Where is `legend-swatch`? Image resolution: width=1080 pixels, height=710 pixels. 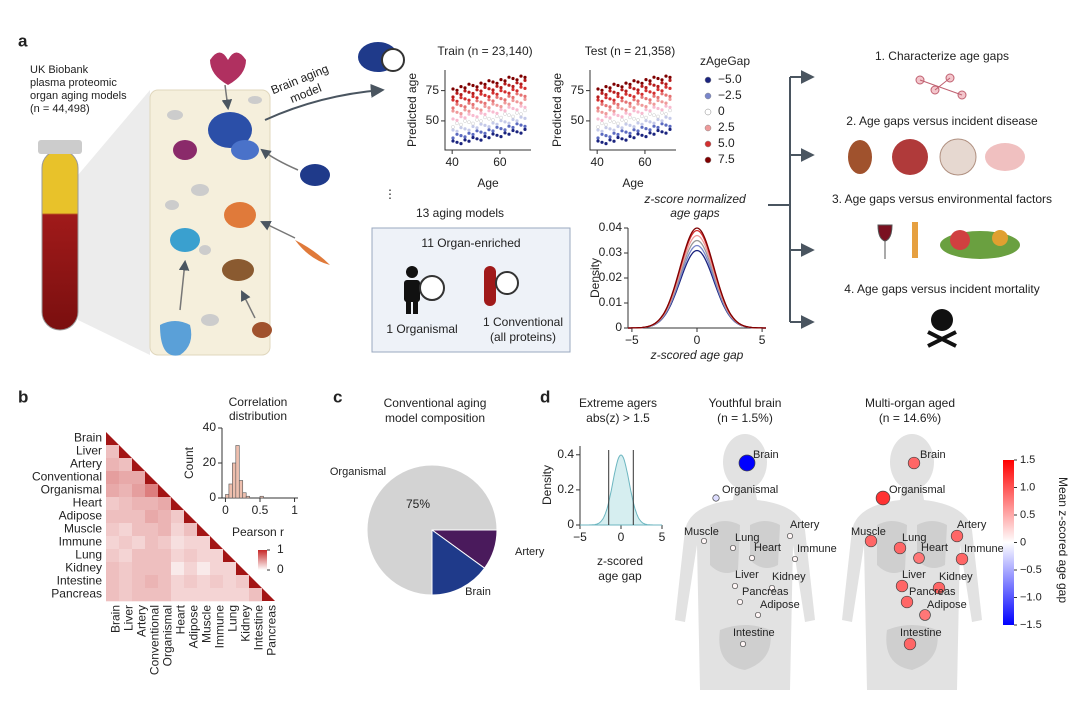 legend-swatch is located at coordinates (708, 112).